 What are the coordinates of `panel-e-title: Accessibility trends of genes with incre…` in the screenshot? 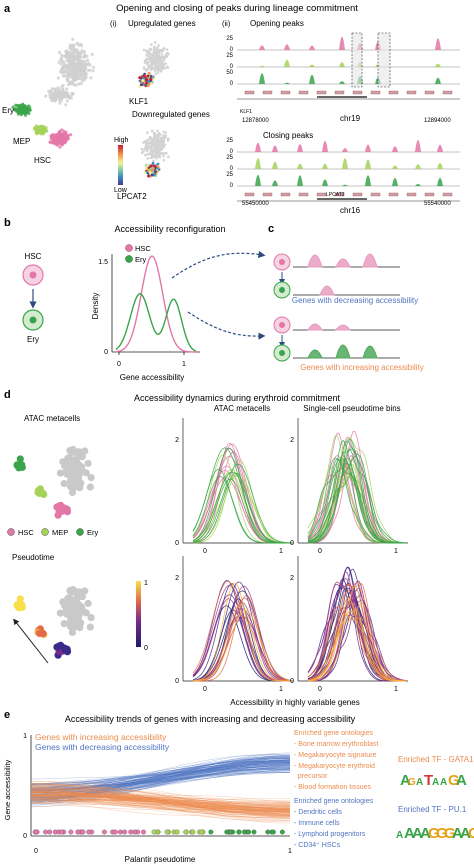 It's located at (210, 719).